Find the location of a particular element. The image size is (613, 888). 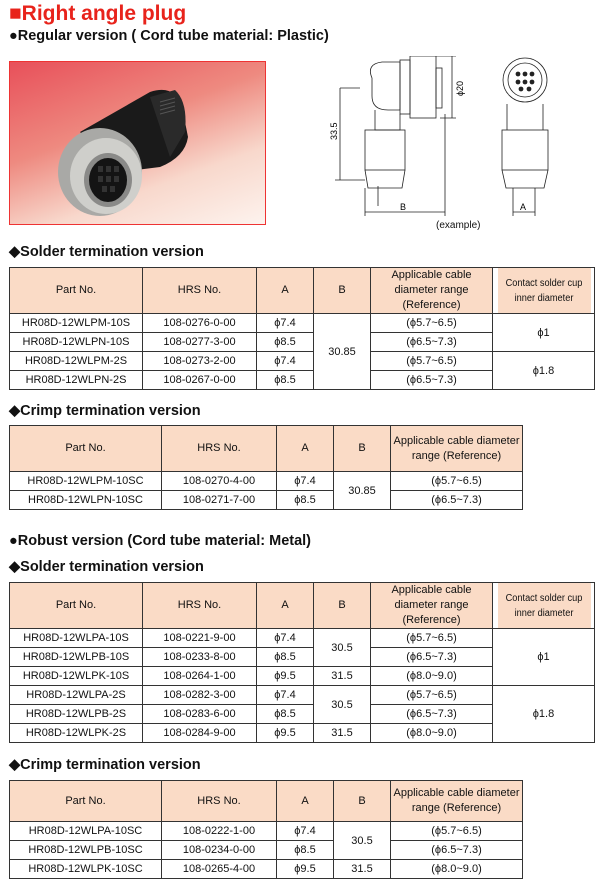

cell-solder-cup-diameter: ϕ1.8 is located at coordinates (543, 714).